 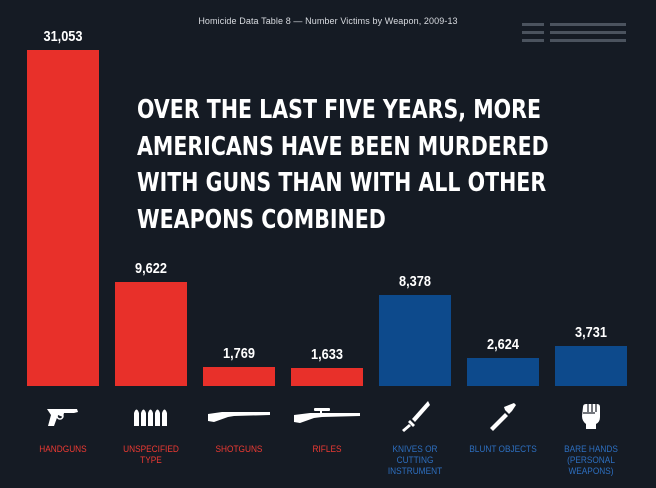 I want to click on category-label-line: Knives or, so click(x=415, y=449).